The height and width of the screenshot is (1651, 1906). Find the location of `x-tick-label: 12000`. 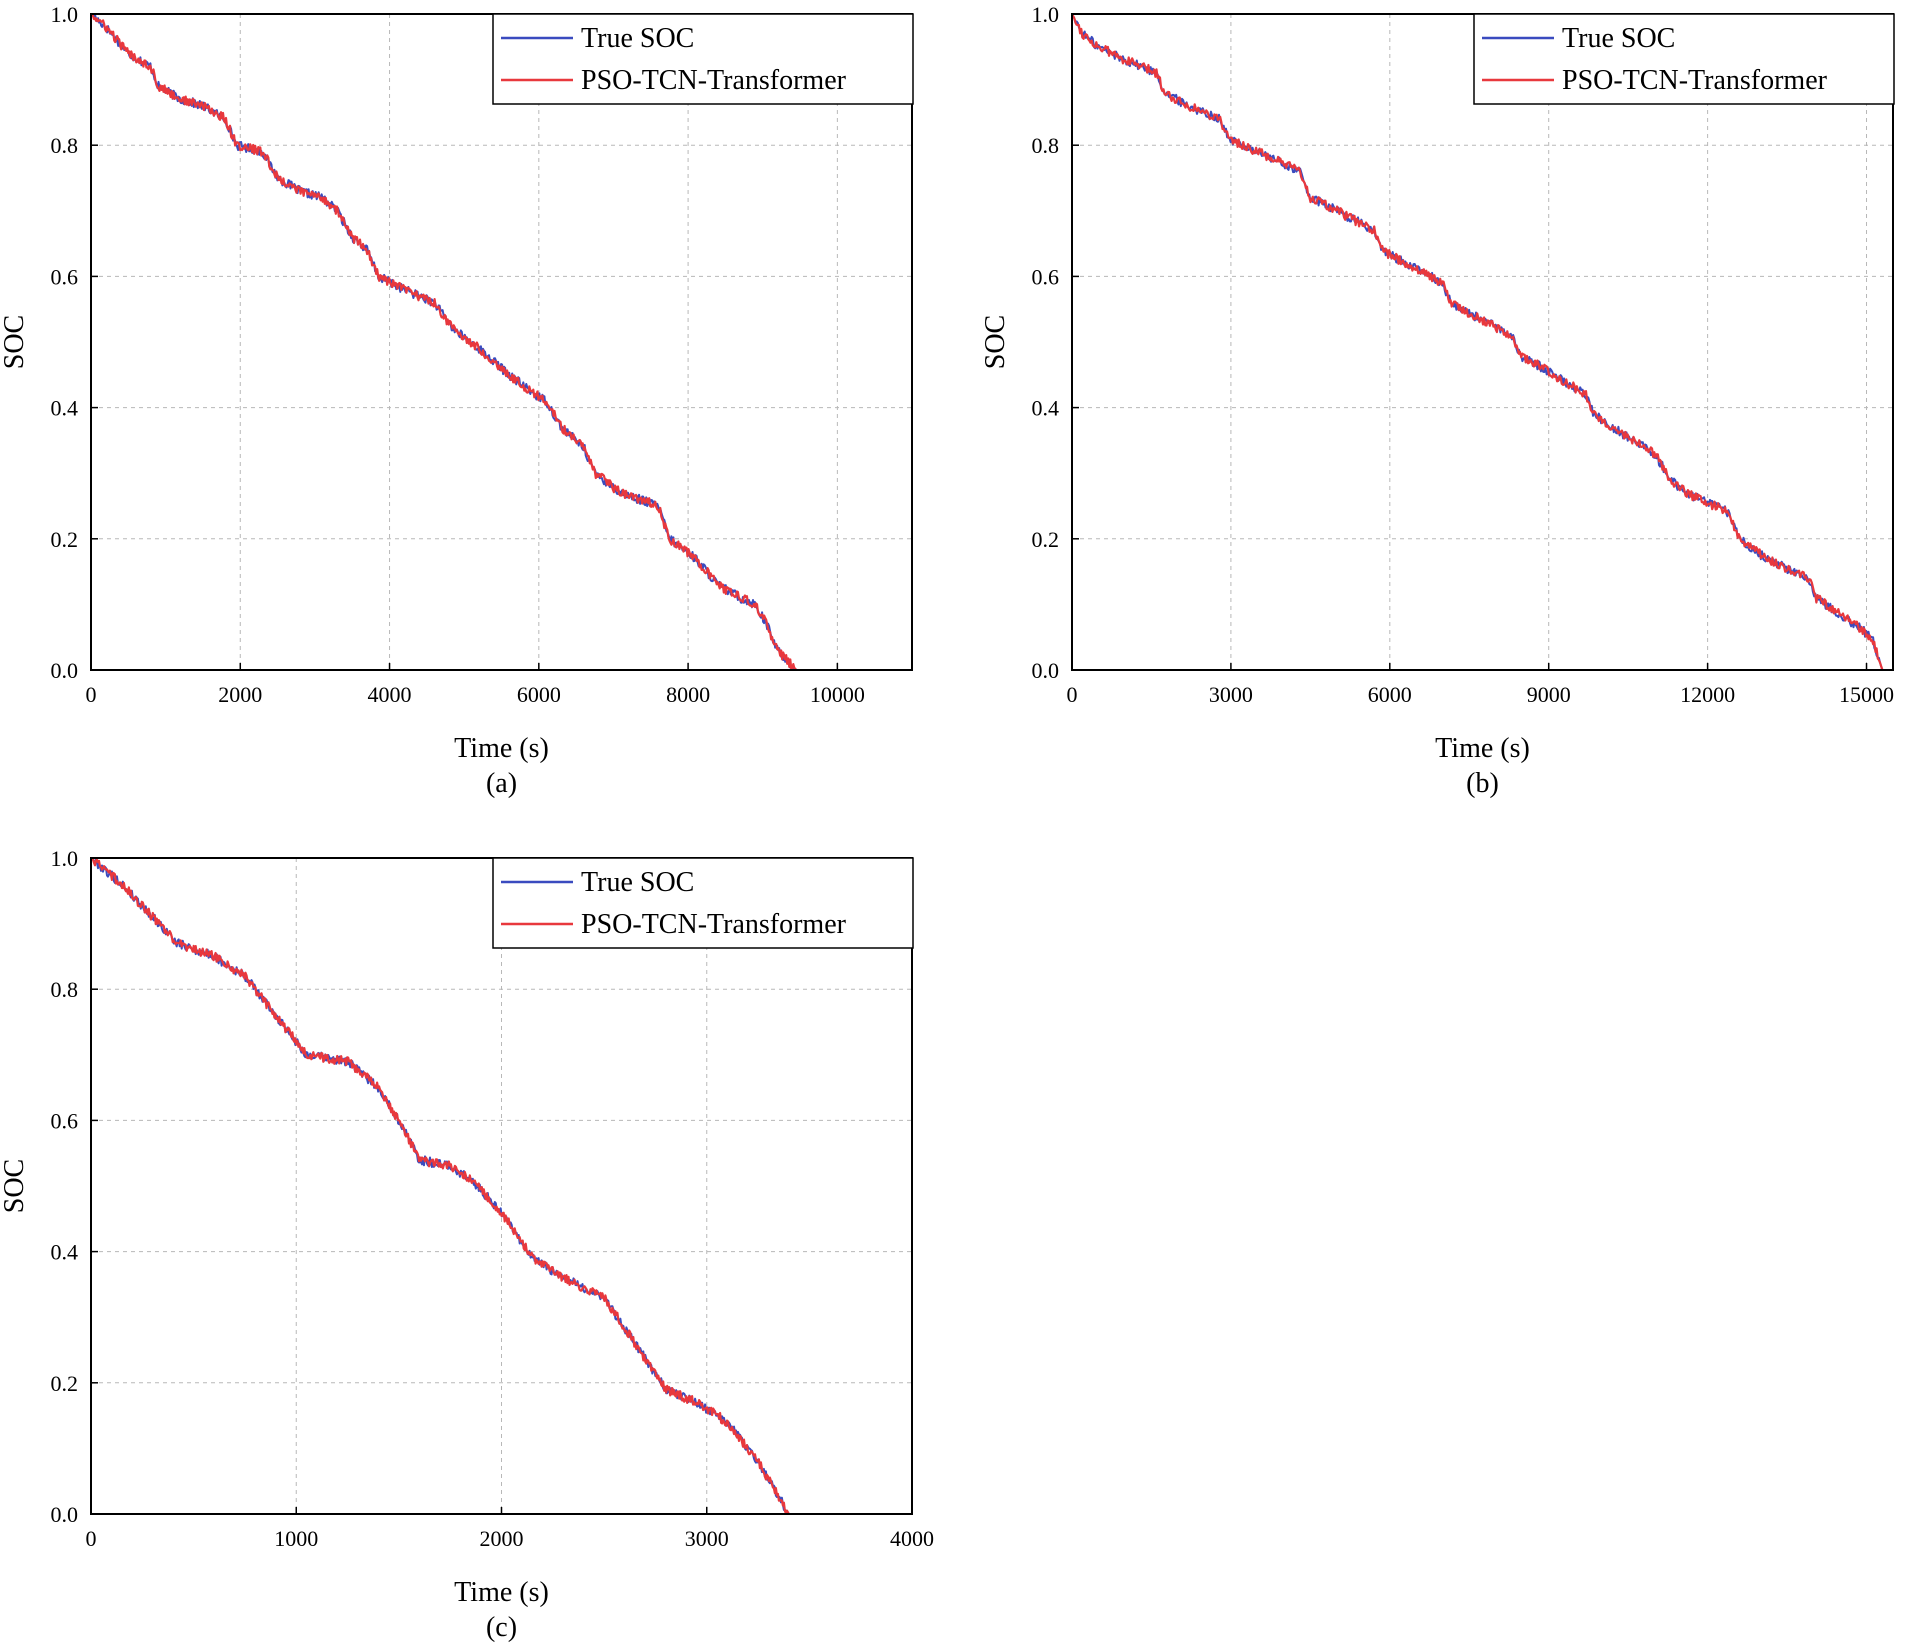

x-tick-label: 12000 is located at coordinates (1707, 694).